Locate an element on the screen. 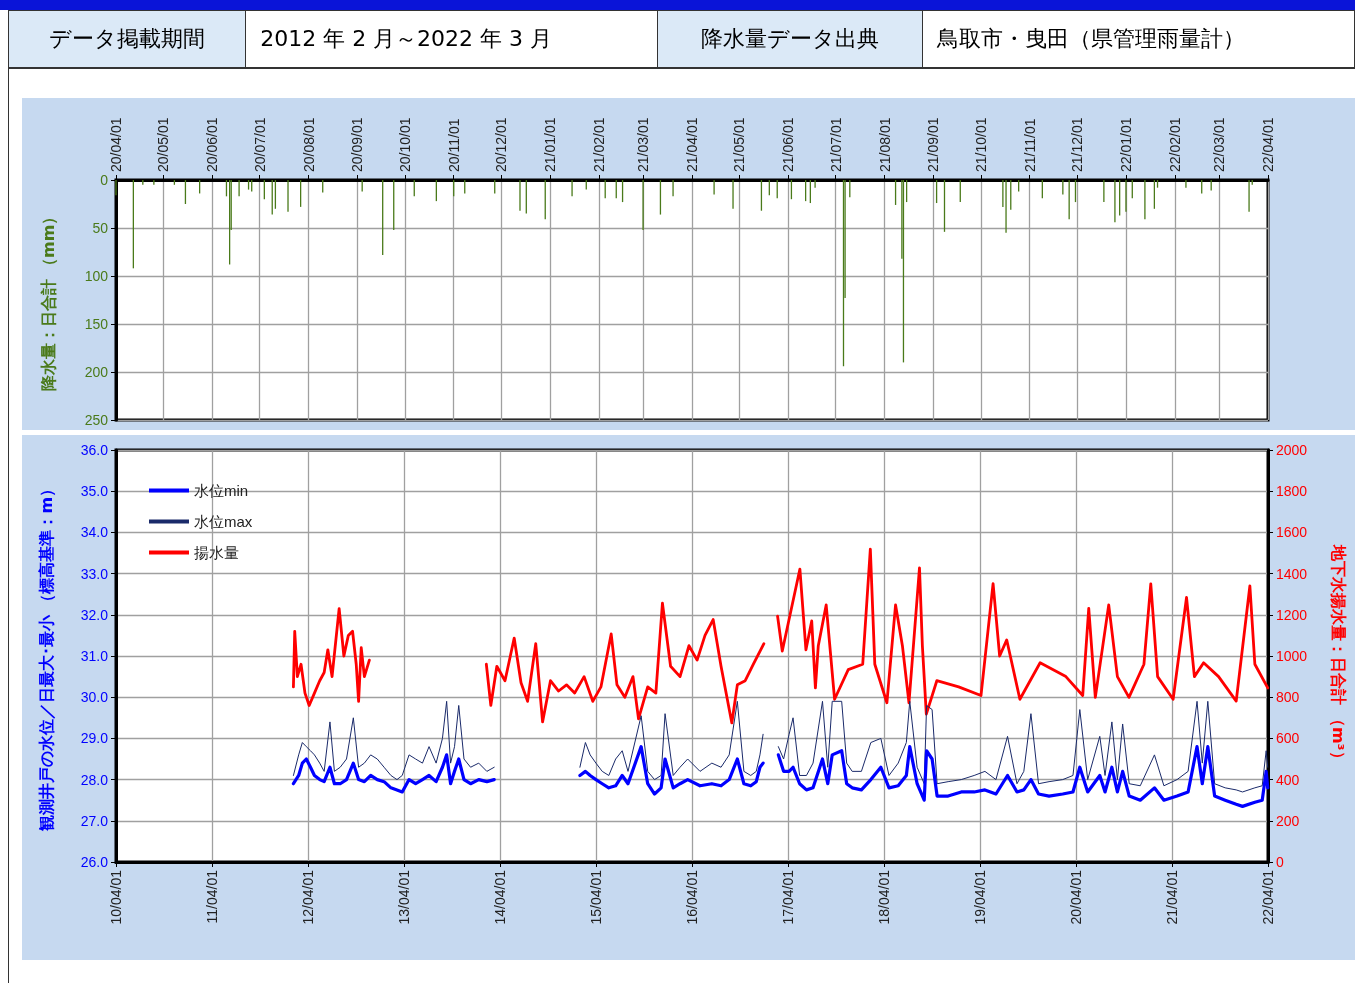 This screenshot has width=1355, height=983. y2-tick-label: 200 is located at coordinates (1288, 820).